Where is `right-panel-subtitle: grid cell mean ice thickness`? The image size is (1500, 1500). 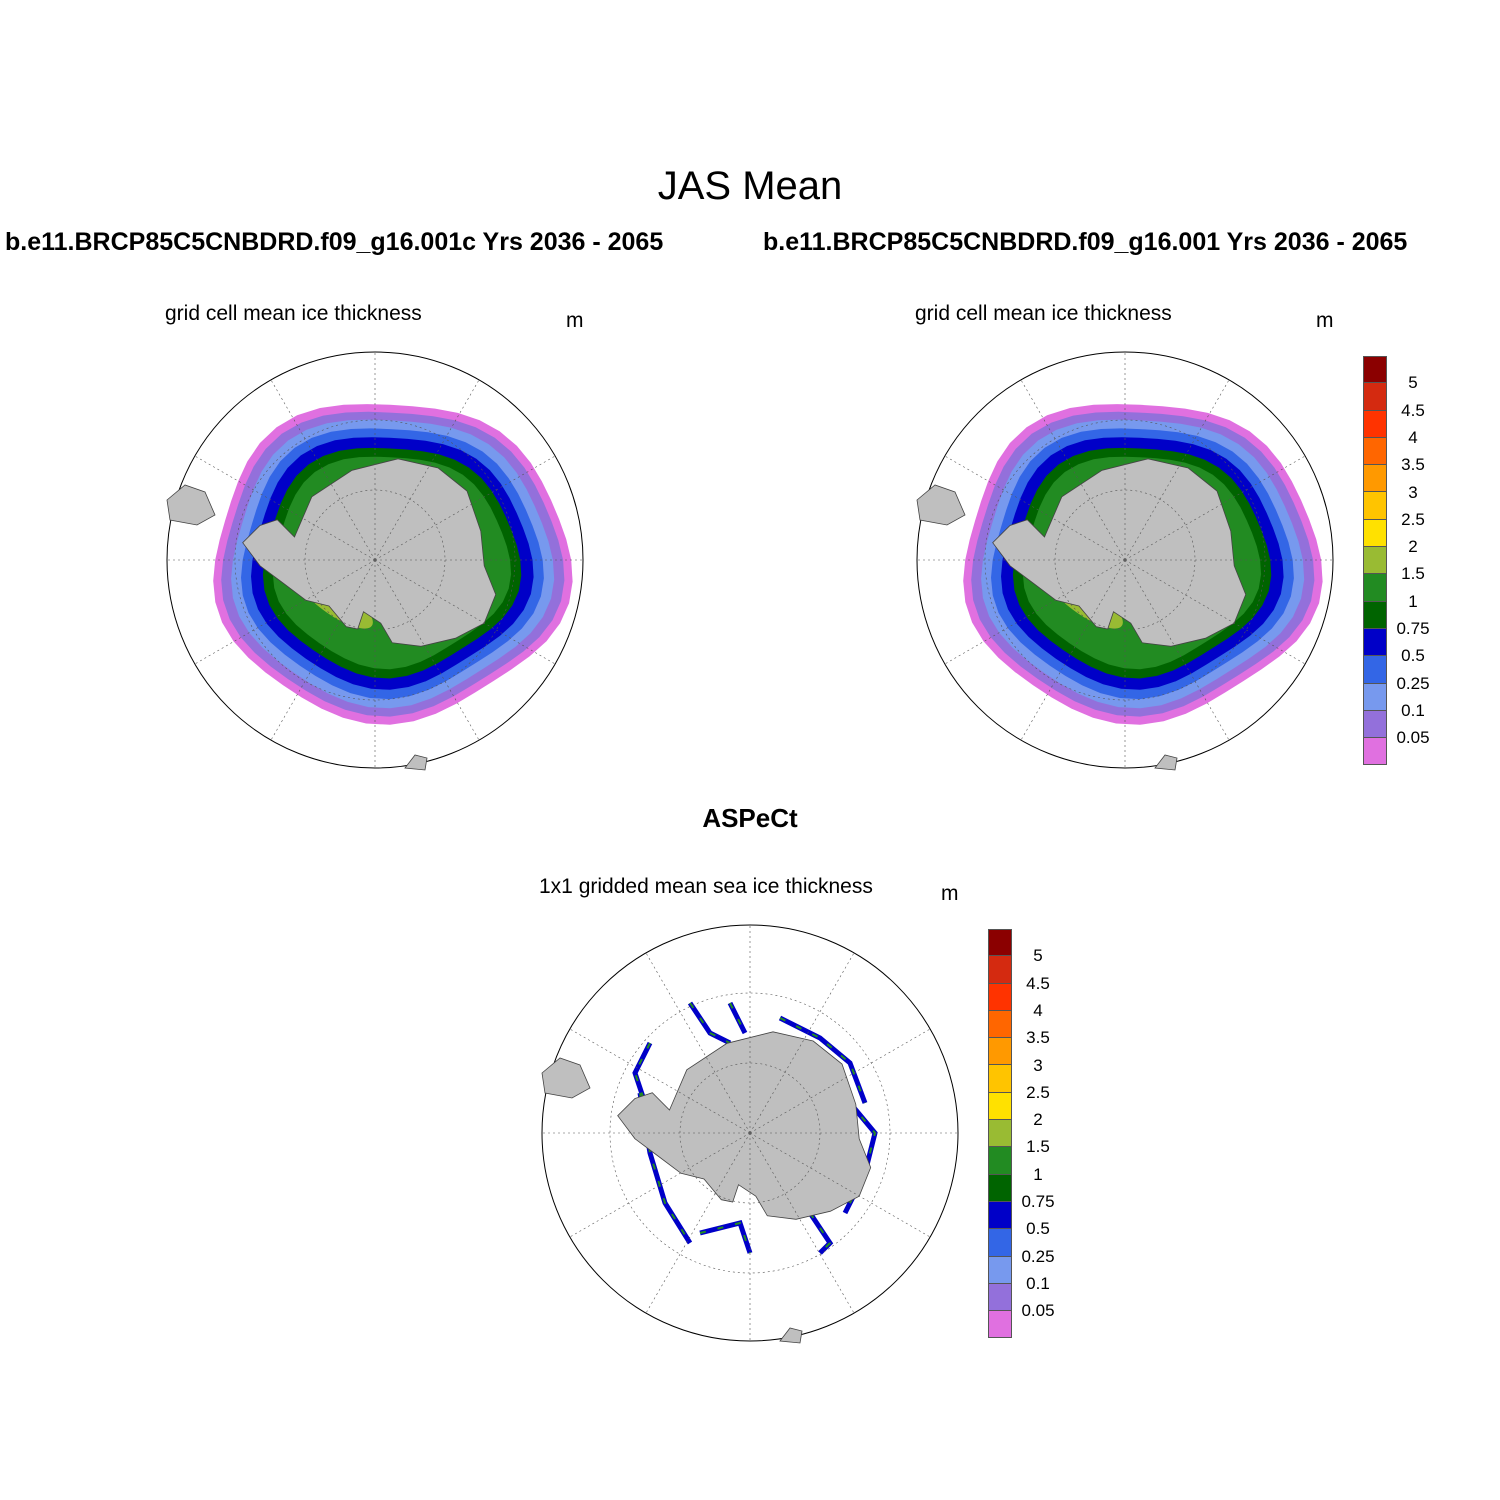 right-panel-subtitle: grid cell mean ice thickness is located at coordinates (1043, 313).